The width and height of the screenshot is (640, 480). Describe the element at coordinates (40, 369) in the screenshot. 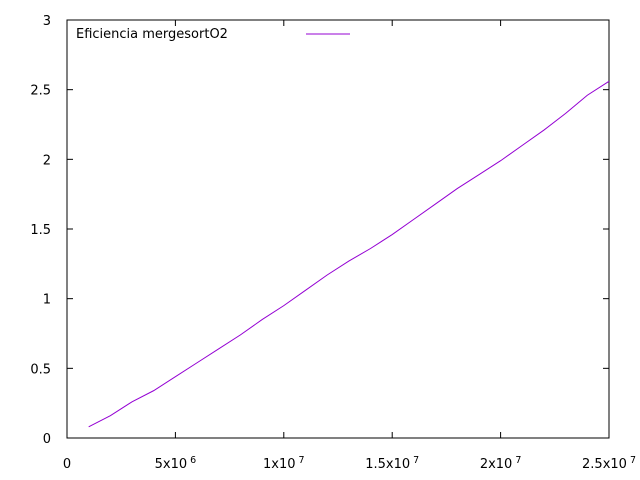

I see `y-tick-label: 0.5` at that location.